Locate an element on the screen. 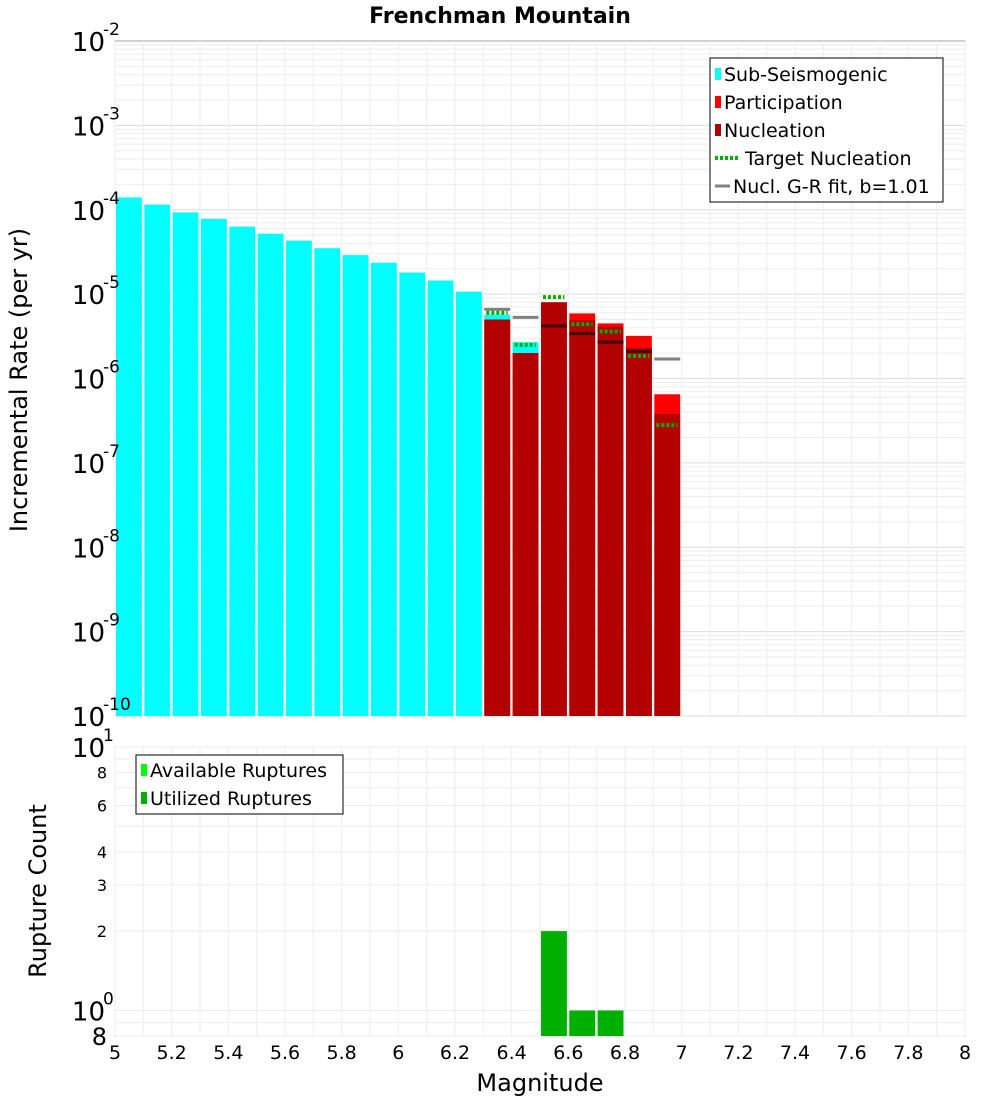 Image resolution: width=1000 pixels, height=1100 pixels. y-tick-label: 2 is located at coordinates (102, 931).